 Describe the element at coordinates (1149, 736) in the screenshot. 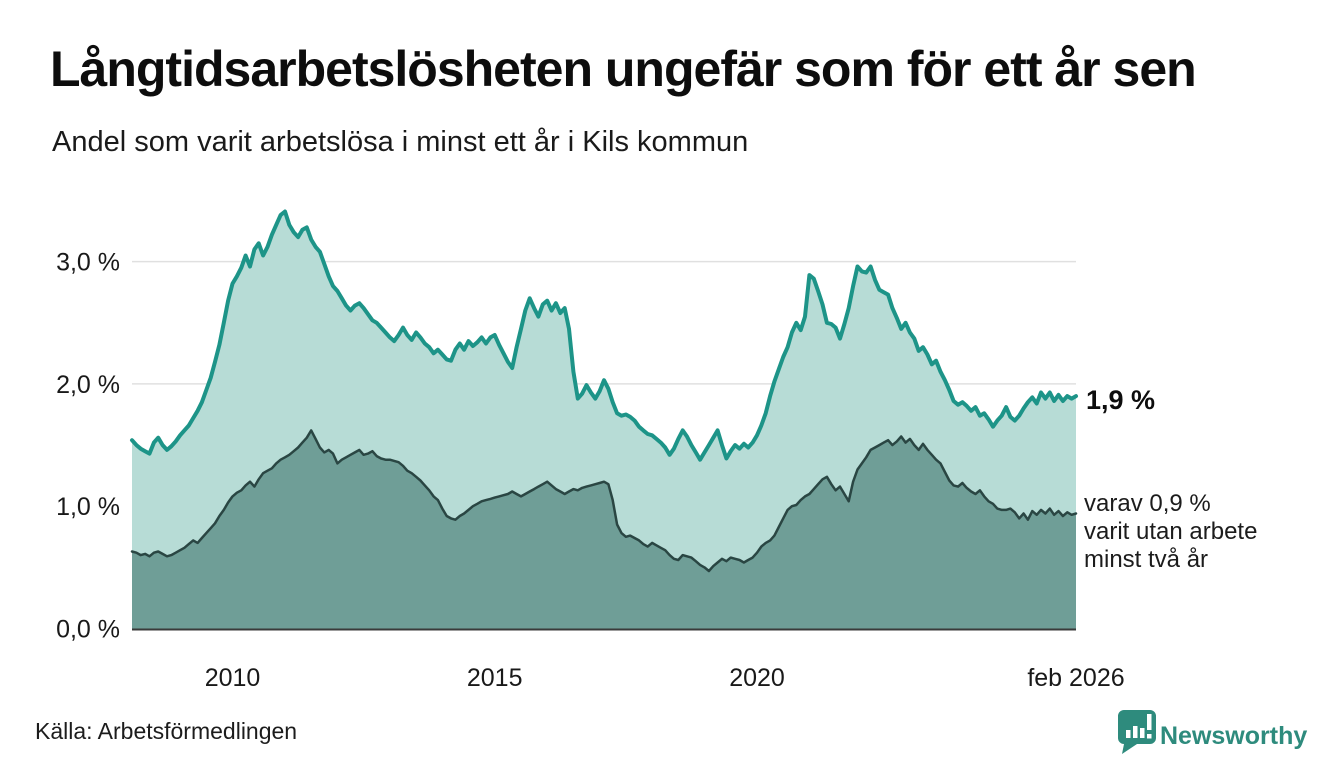

I see `logo-exclamation-dot` at that location.